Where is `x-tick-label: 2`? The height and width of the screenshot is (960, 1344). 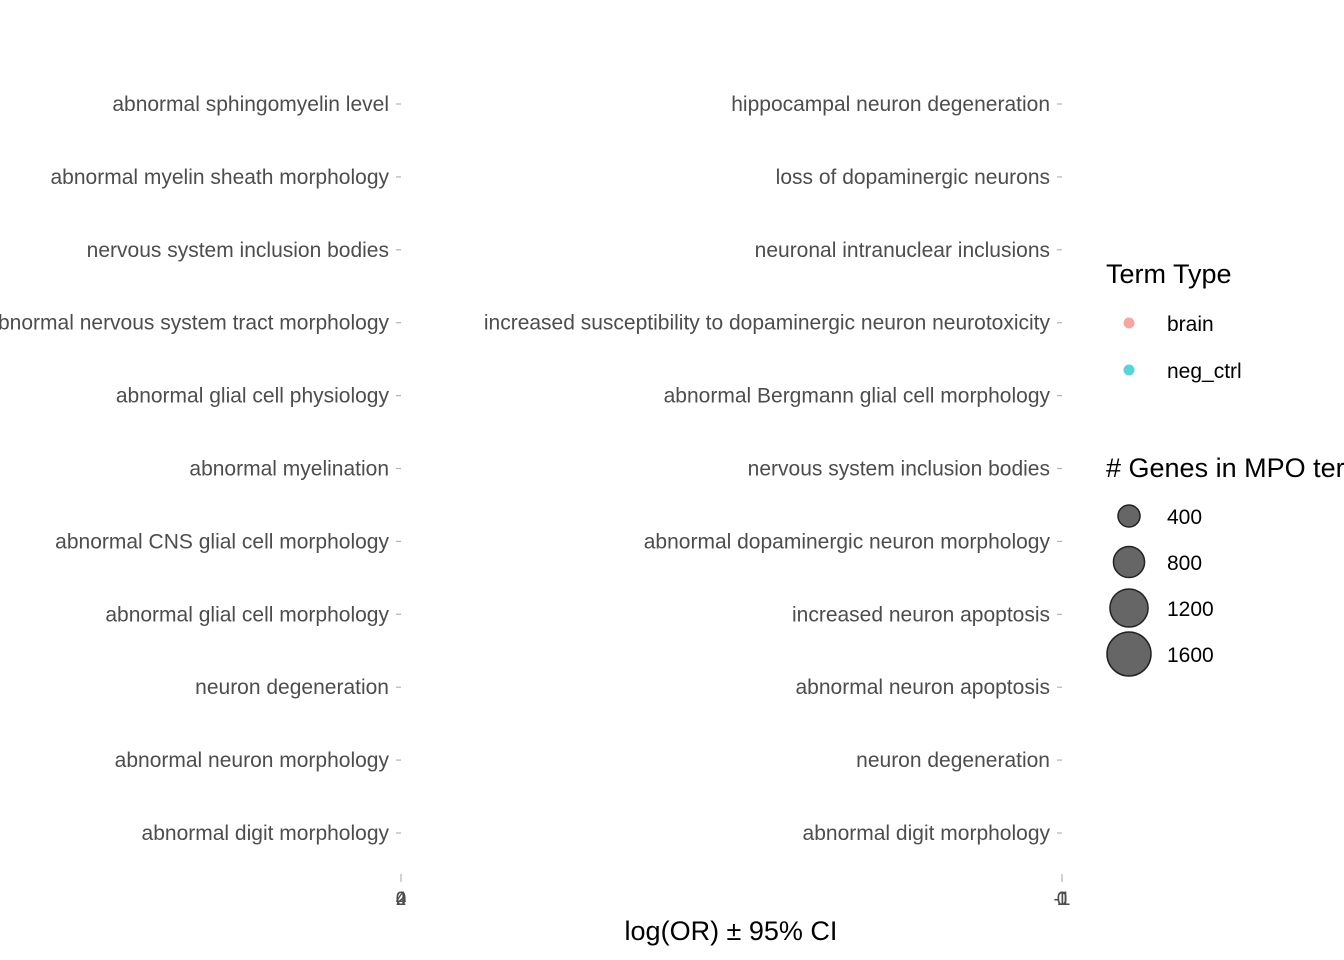
x-tick-label: 2 is located at coordinates (401, 899).